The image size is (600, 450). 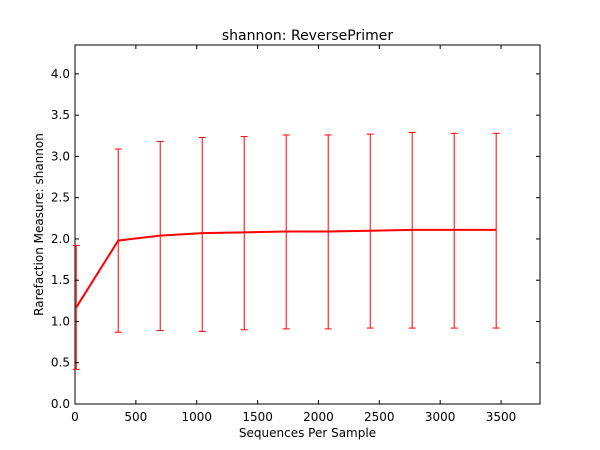 I want to click on x-tick-label: 500, so click(x=135, y=417).